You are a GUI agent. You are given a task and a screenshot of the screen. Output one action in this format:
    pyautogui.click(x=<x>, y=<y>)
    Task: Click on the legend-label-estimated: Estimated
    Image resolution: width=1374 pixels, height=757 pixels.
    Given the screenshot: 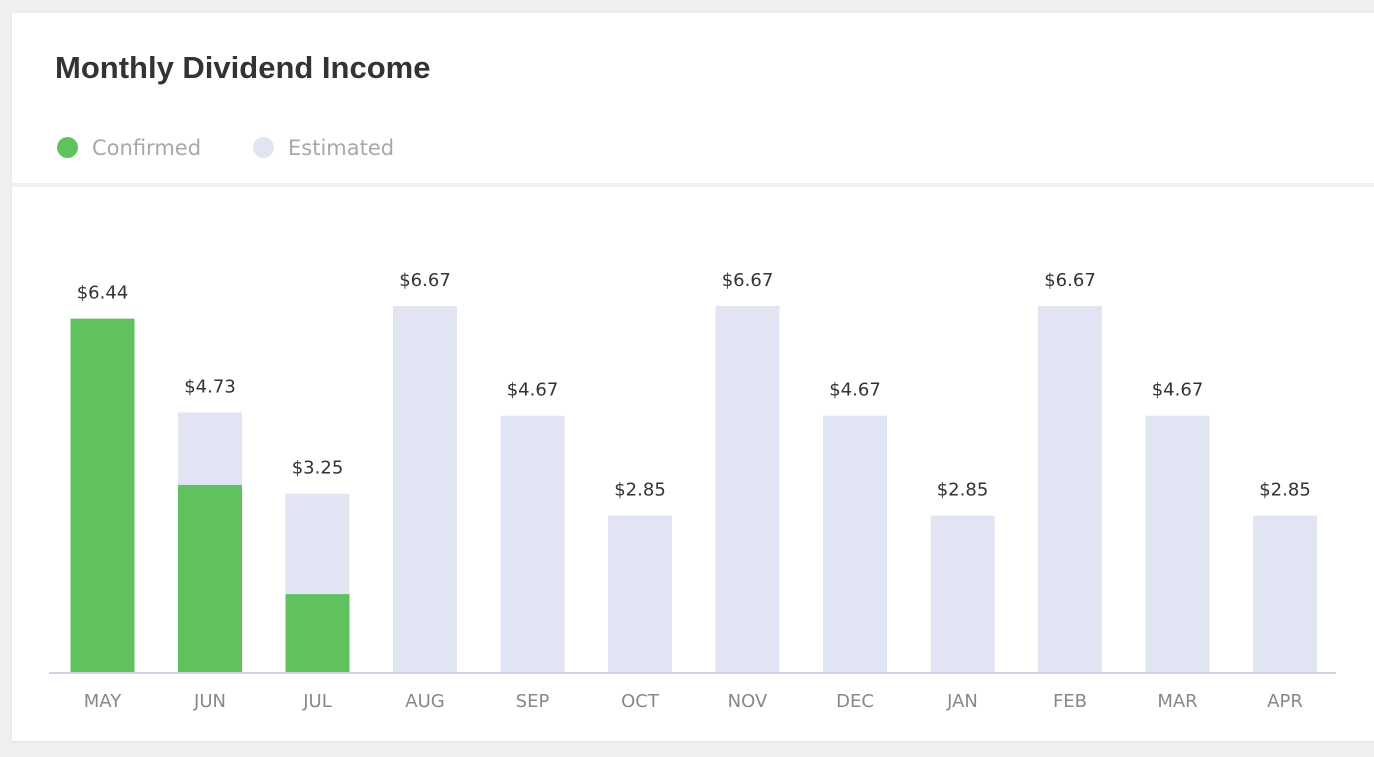 What is the action you would take?
    pyautogui.click(x=341, y=148)
    